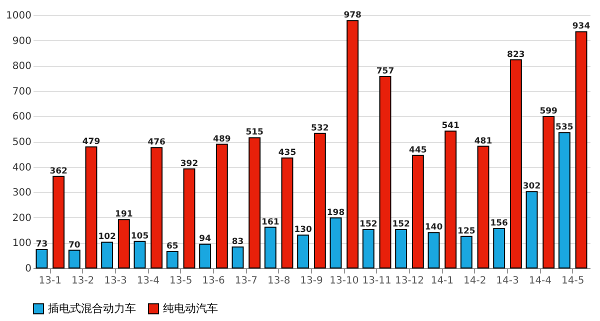  Describe the element at coordinates (433, 227) in the screenshot. I see `data-label: 140` at that location.